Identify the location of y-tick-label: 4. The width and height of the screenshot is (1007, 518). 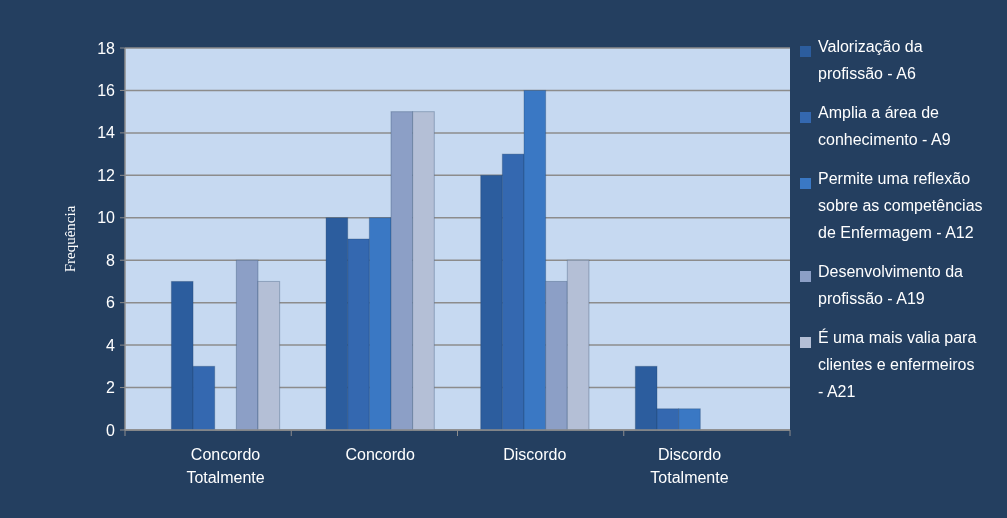
(111, 345).